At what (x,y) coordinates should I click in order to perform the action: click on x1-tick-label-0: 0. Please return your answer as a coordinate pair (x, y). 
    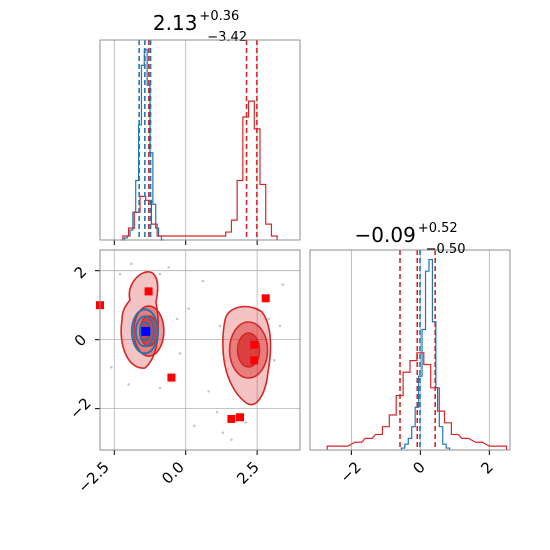
    Looking at the image, I should click on (418, 467).